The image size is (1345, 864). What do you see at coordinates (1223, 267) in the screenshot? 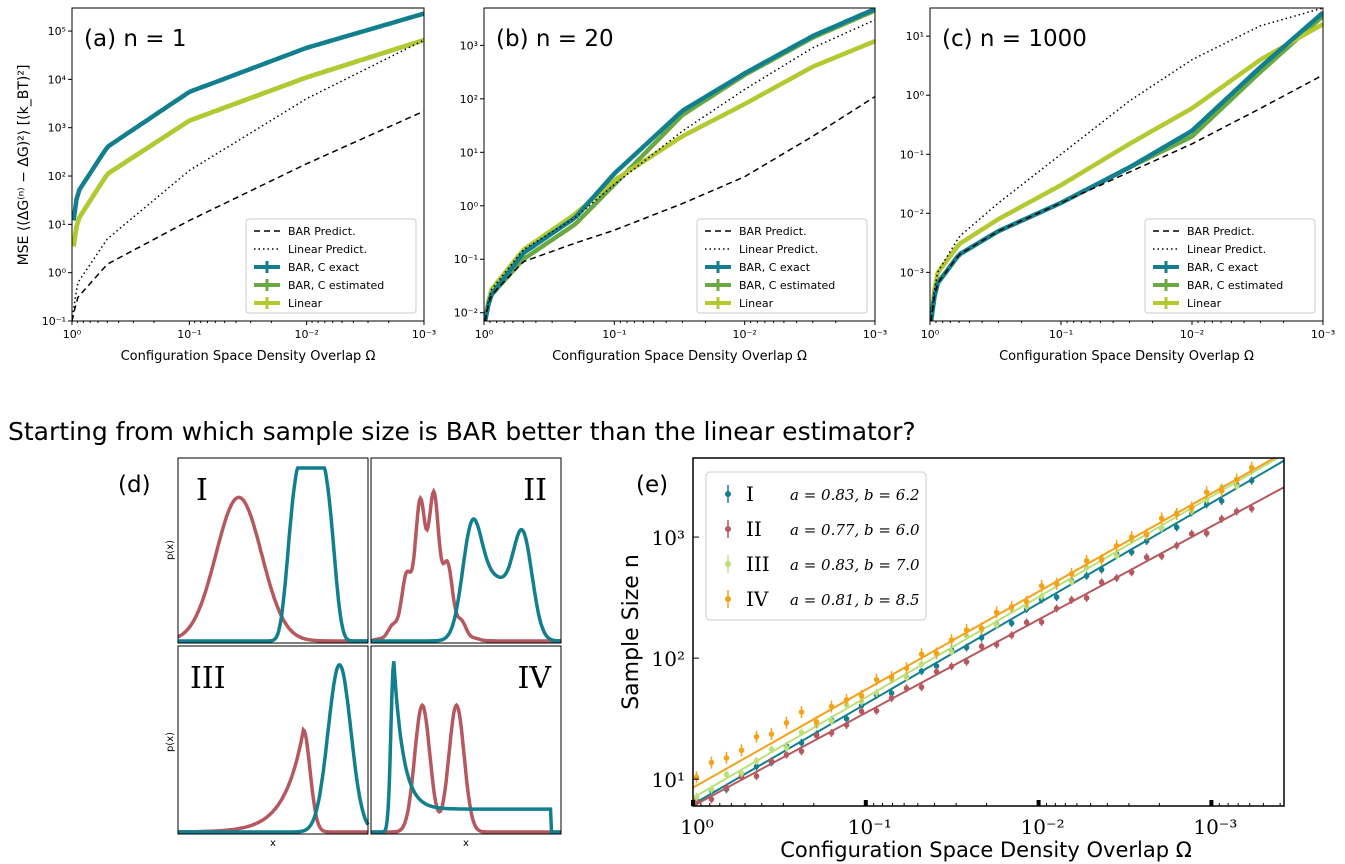
I see `legend-label: BAR, C exact` at bounding box center [1223, 267].